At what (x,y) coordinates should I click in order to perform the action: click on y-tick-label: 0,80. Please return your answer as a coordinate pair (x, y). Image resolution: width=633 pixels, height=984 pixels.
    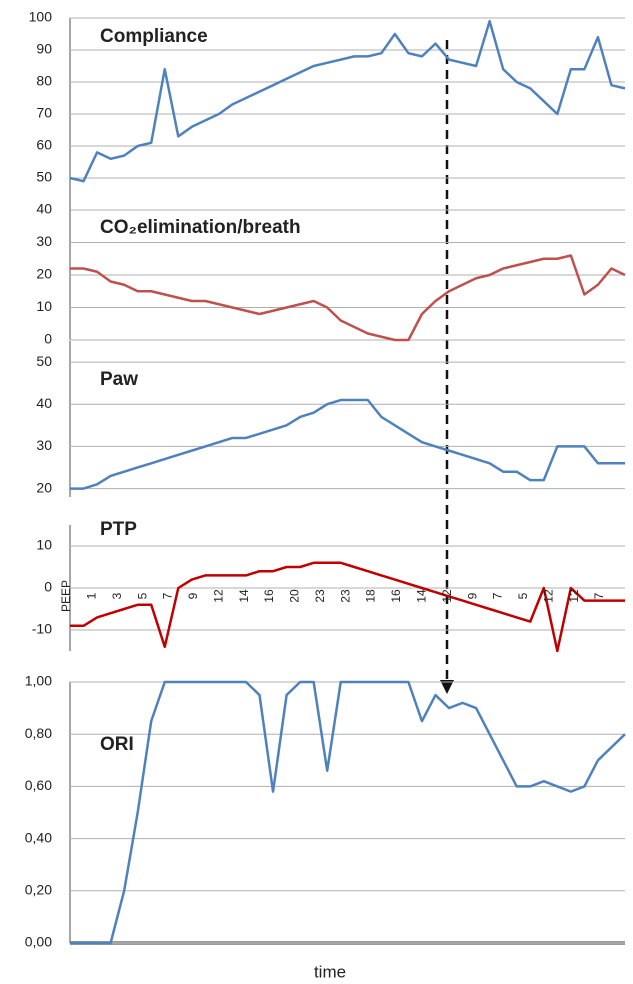
    Looking at the image, I should click on (38, 733).